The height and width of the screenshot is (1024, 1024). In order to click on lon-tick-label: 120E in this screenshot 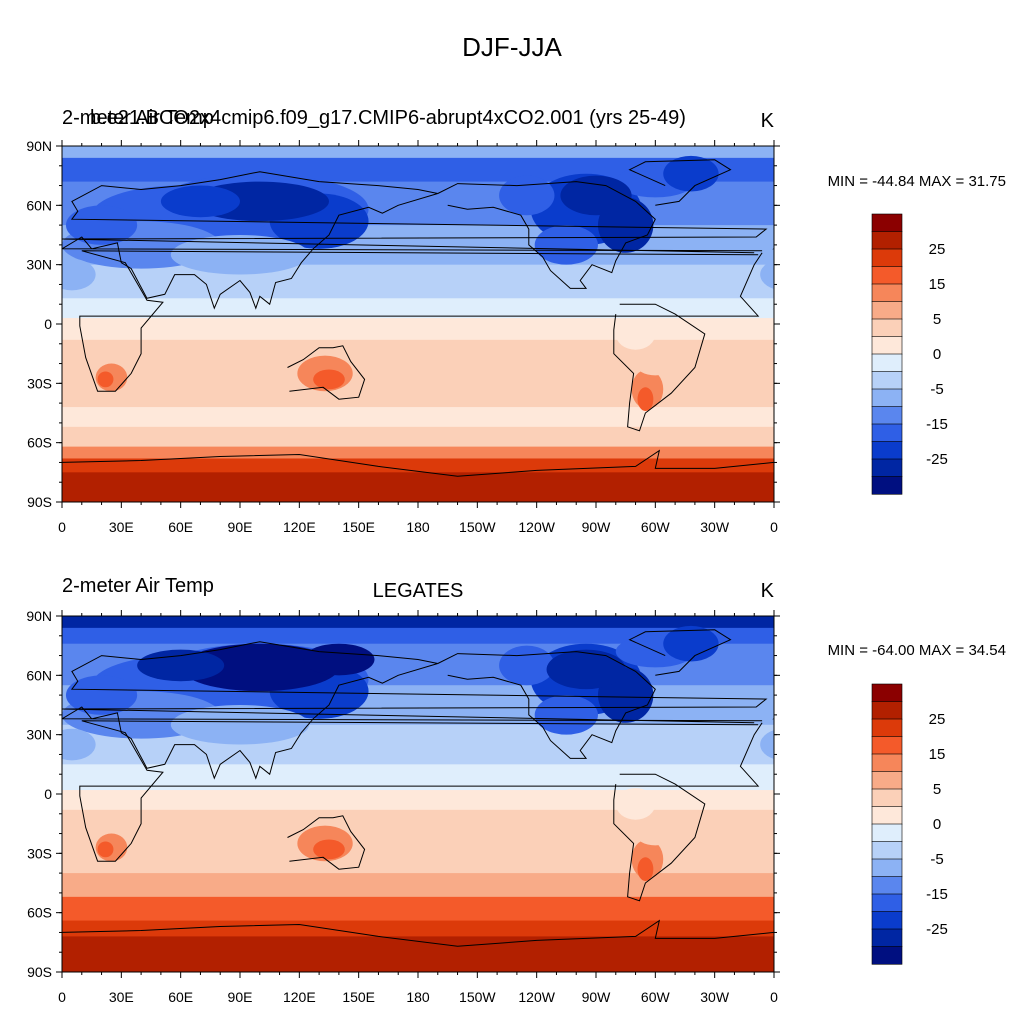, I will do `click(299, 527)`.